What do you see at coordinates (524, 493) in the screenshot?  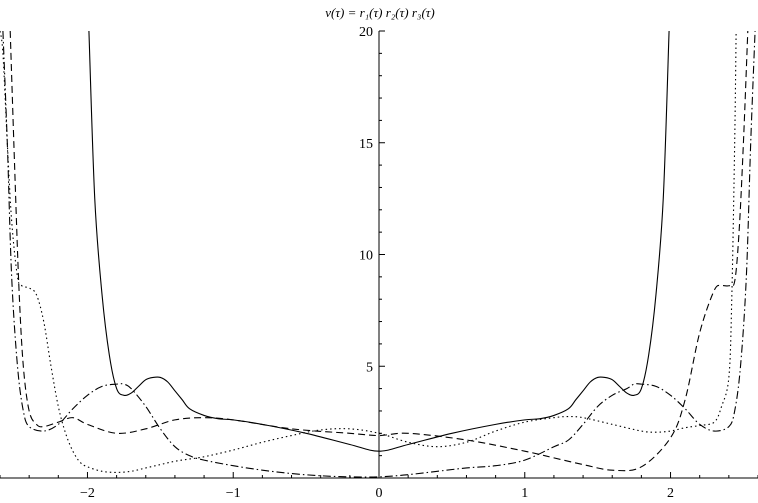 I see `x-tick-label: 1` at bounding box center [524, 493].